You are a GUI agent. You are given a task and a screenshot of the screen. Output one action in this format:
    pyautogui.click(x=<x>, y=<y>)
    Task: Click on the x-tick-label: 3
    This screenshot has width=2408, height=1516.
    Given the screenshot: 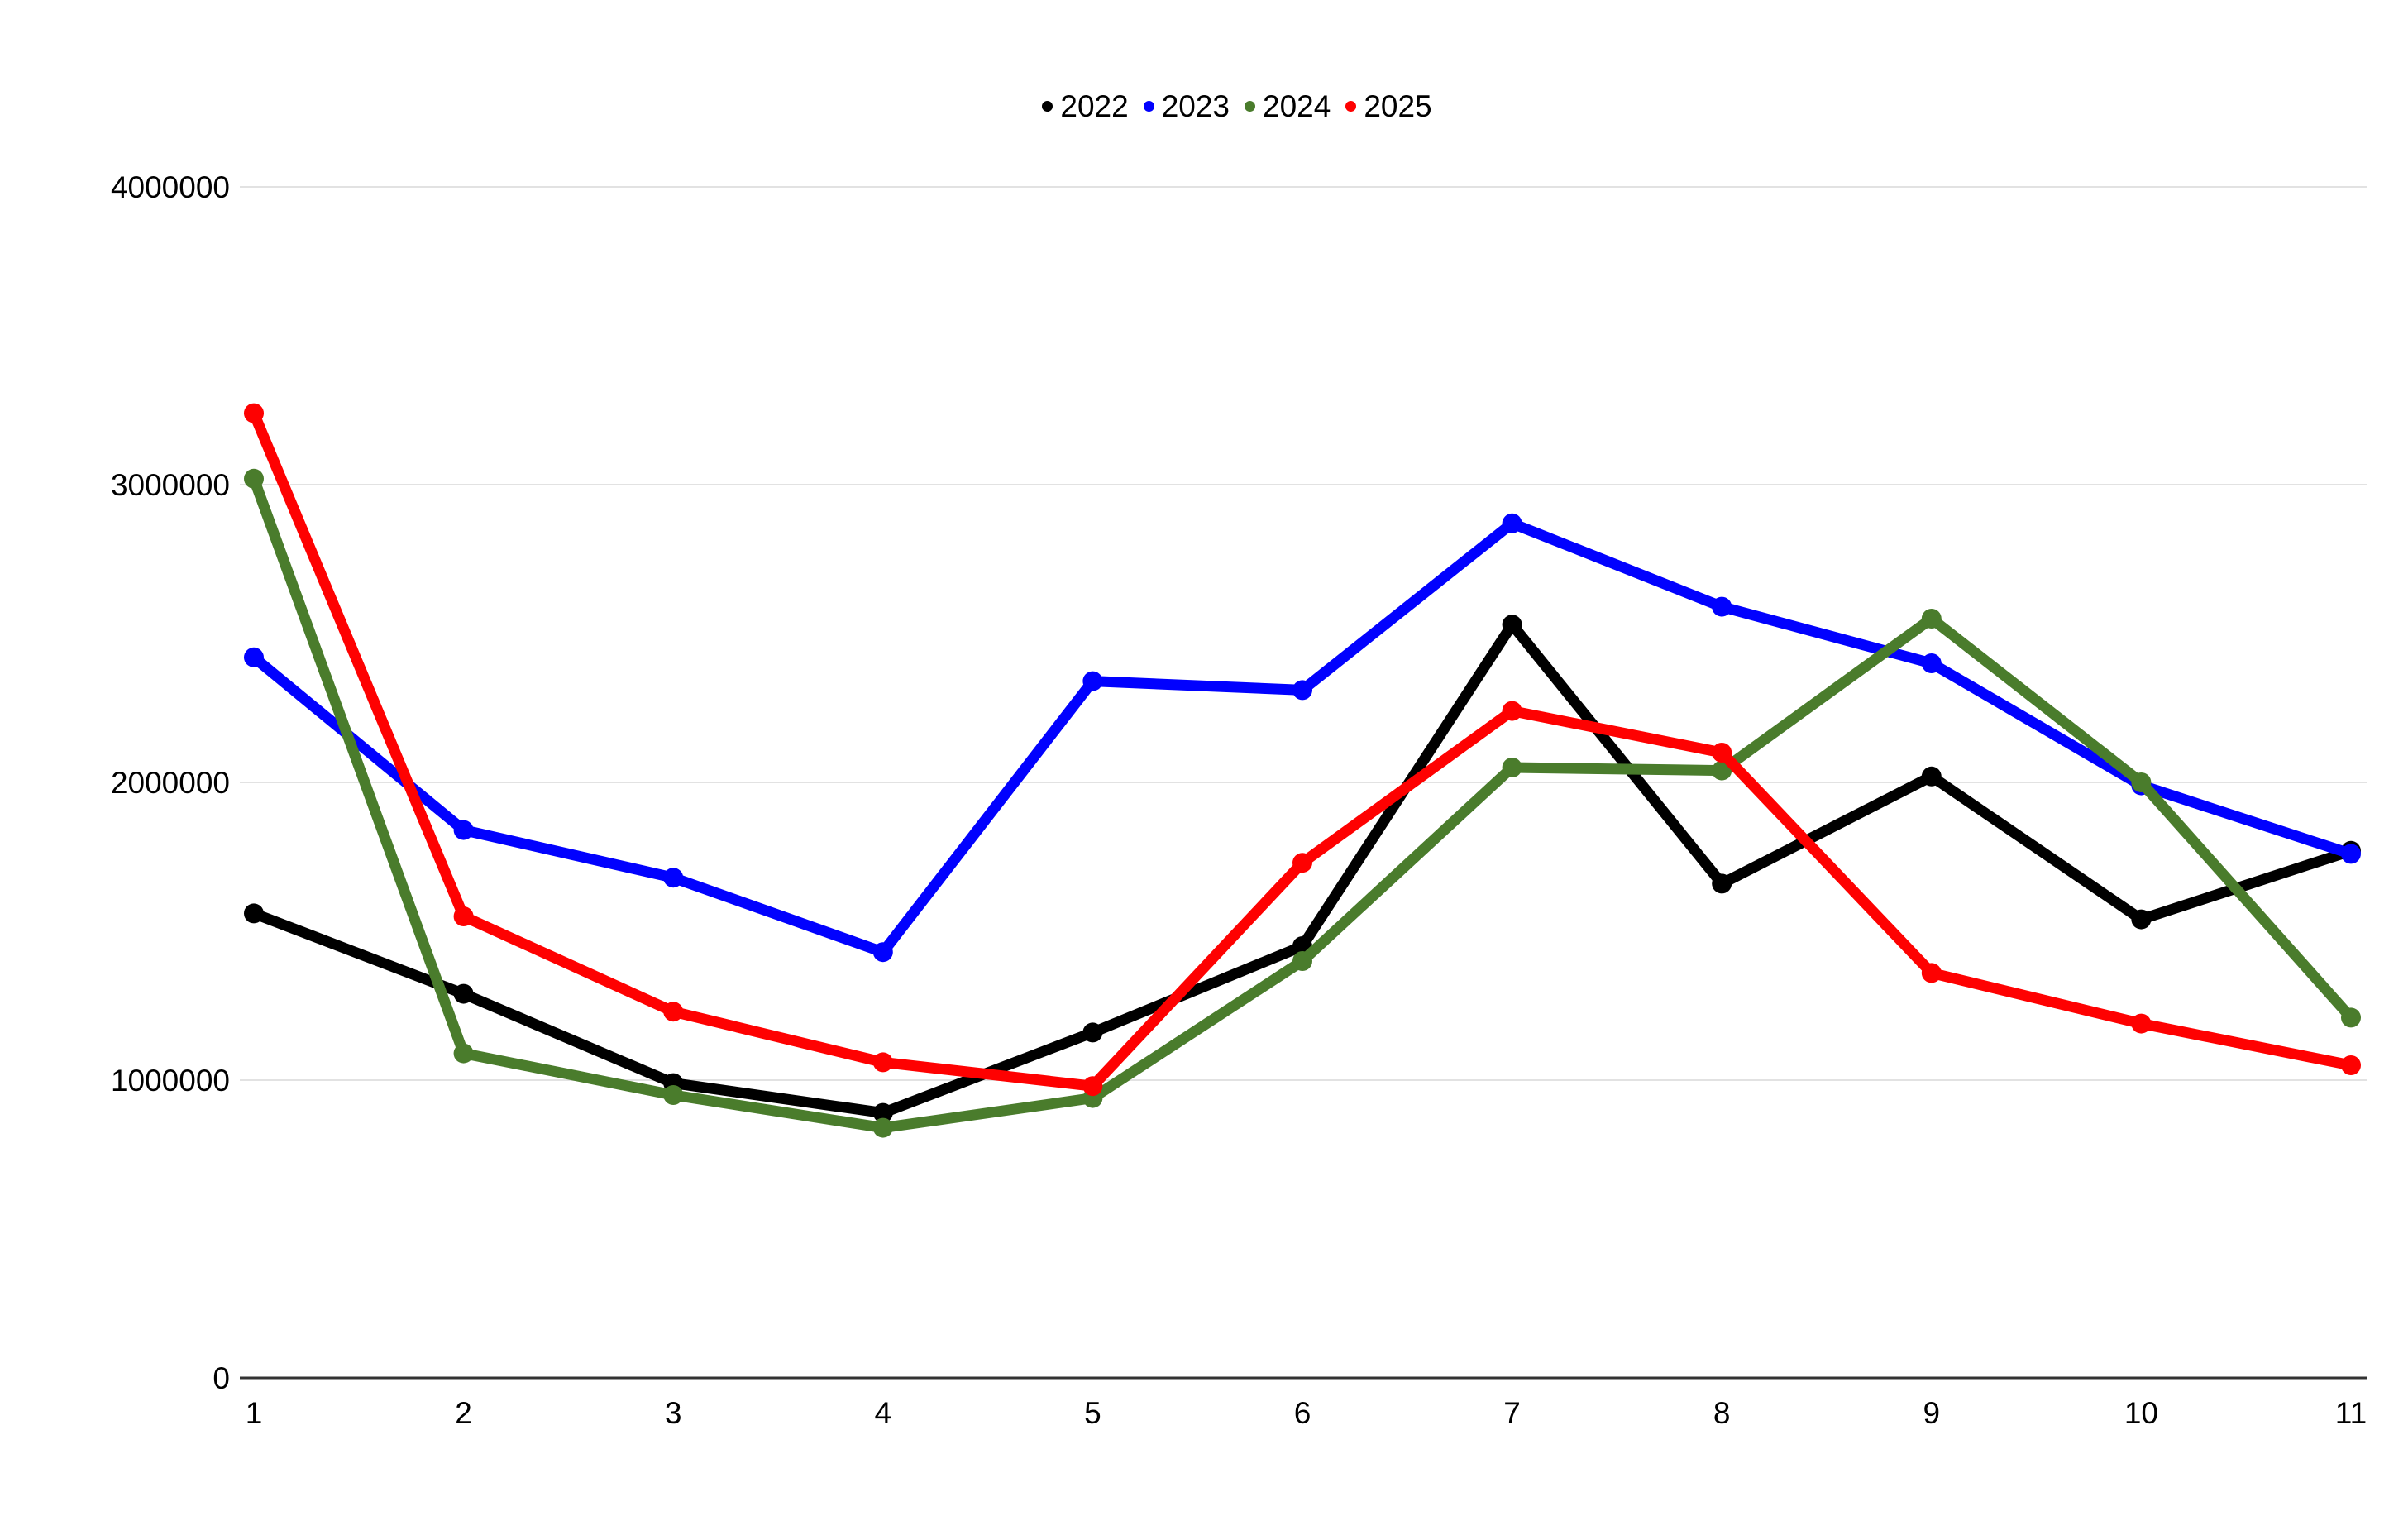 What is the action you would take?
    pyautogui.click(x=673, y=1413)
    